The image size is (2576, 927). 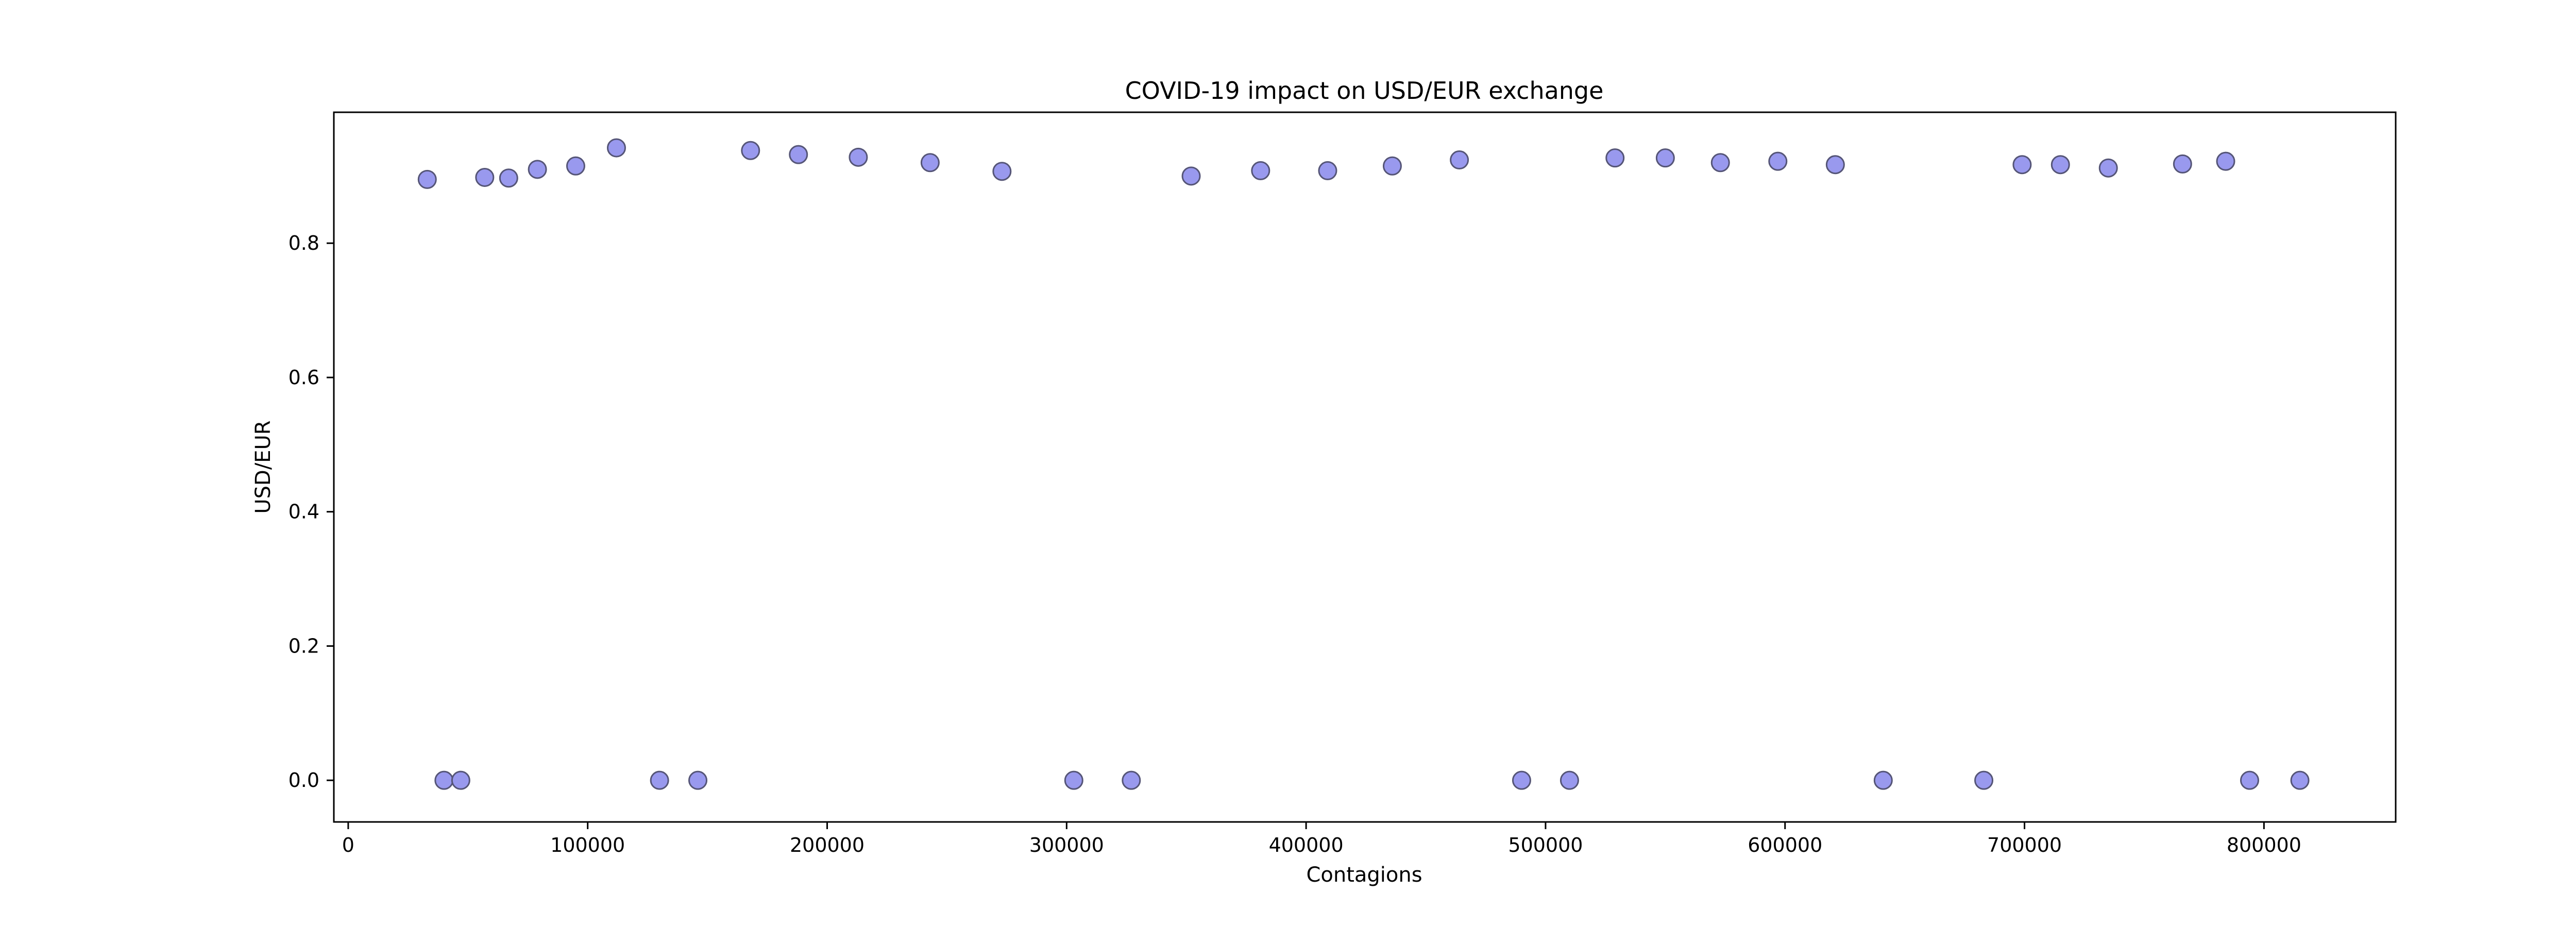 I want to click on x-tick-label: 200000, so click(x=827, y=845).